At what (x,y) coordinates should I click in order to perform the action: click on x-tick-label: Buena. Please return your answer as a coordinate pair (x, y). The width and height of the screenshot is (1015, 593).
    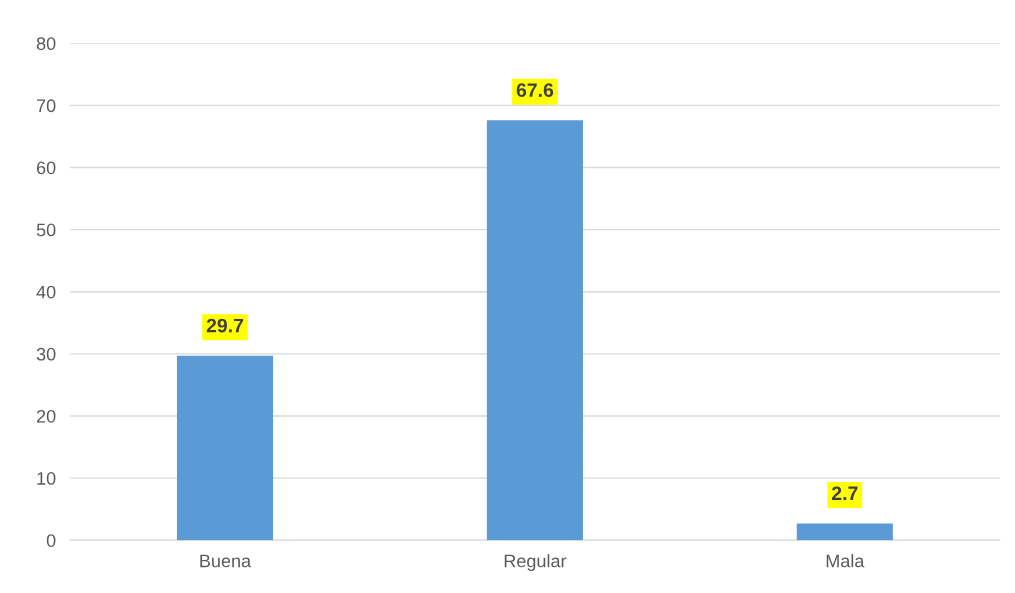
    Looking at the image, I should click on (226, 561).